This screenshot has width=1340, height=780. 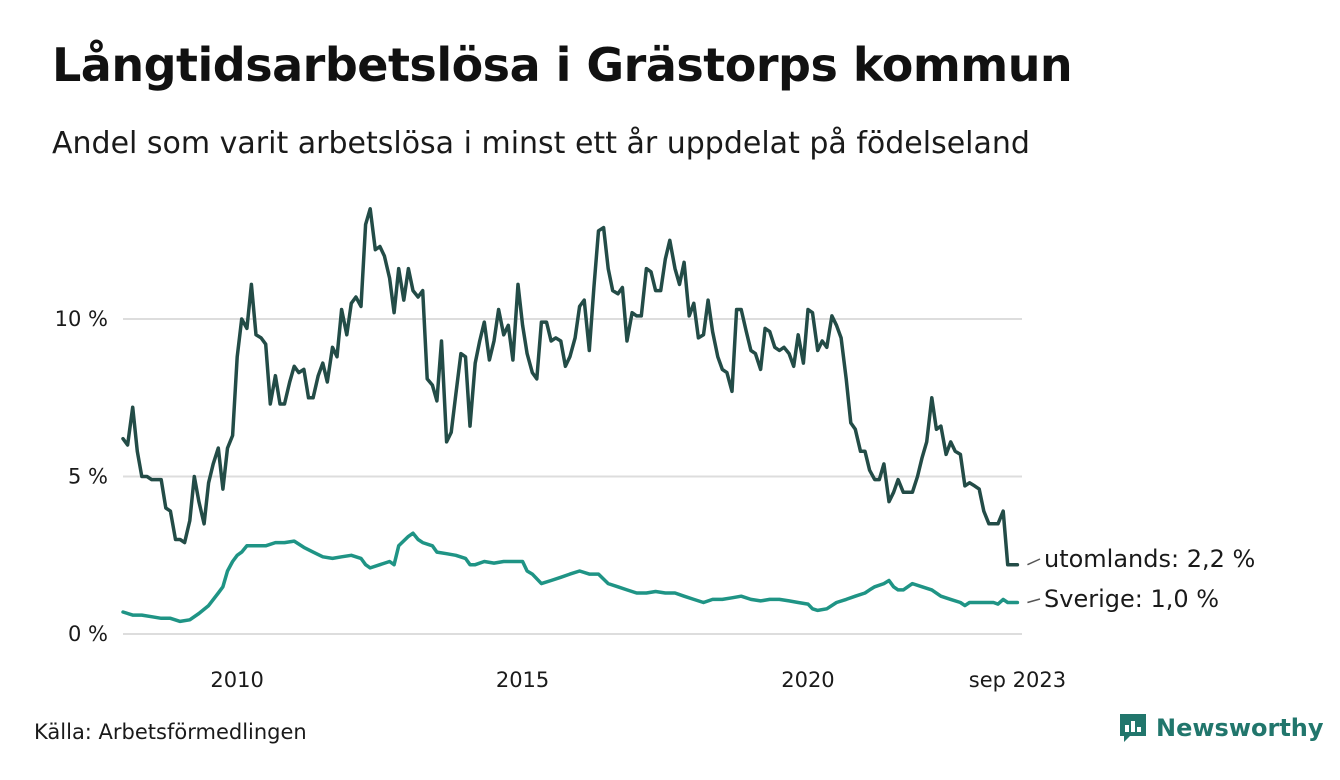 What do you see at coordinates (807, 680) in the screenshot?
I see `x-tick-label: 2020` at bounding box center [807, 680].